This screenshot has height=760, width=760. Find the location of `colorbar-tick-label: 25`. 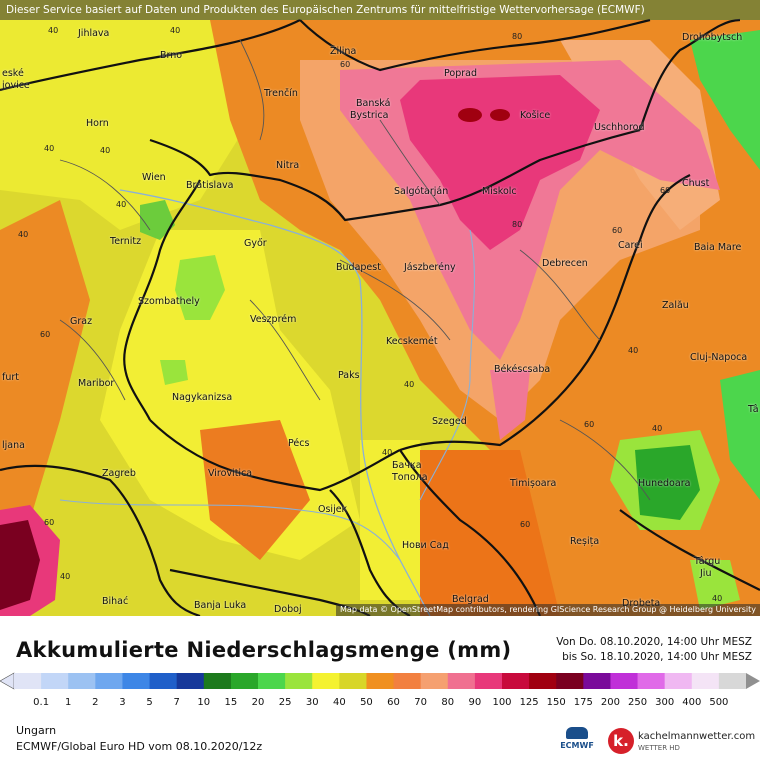

colorbar-tick-label: 25 is located at coordinates (285, 702).